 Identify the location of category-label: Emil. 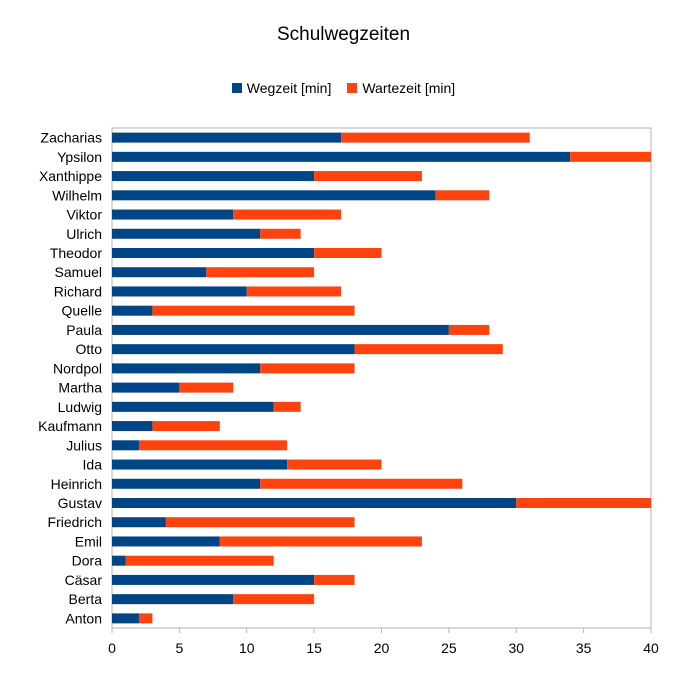
(88, 541).